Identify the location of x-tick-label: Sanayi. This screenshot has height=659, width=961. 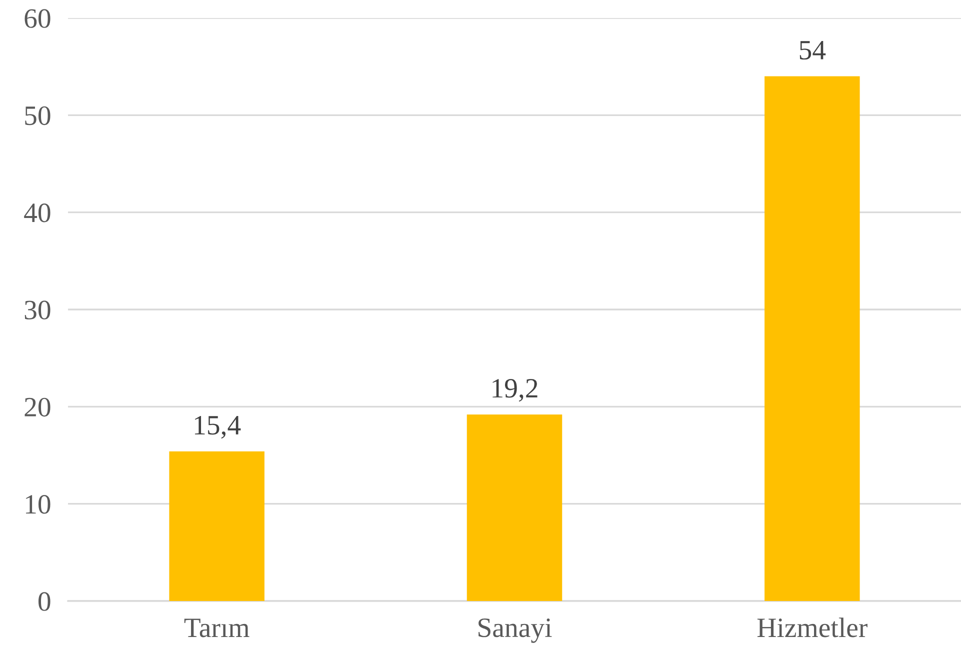
(515, 630).